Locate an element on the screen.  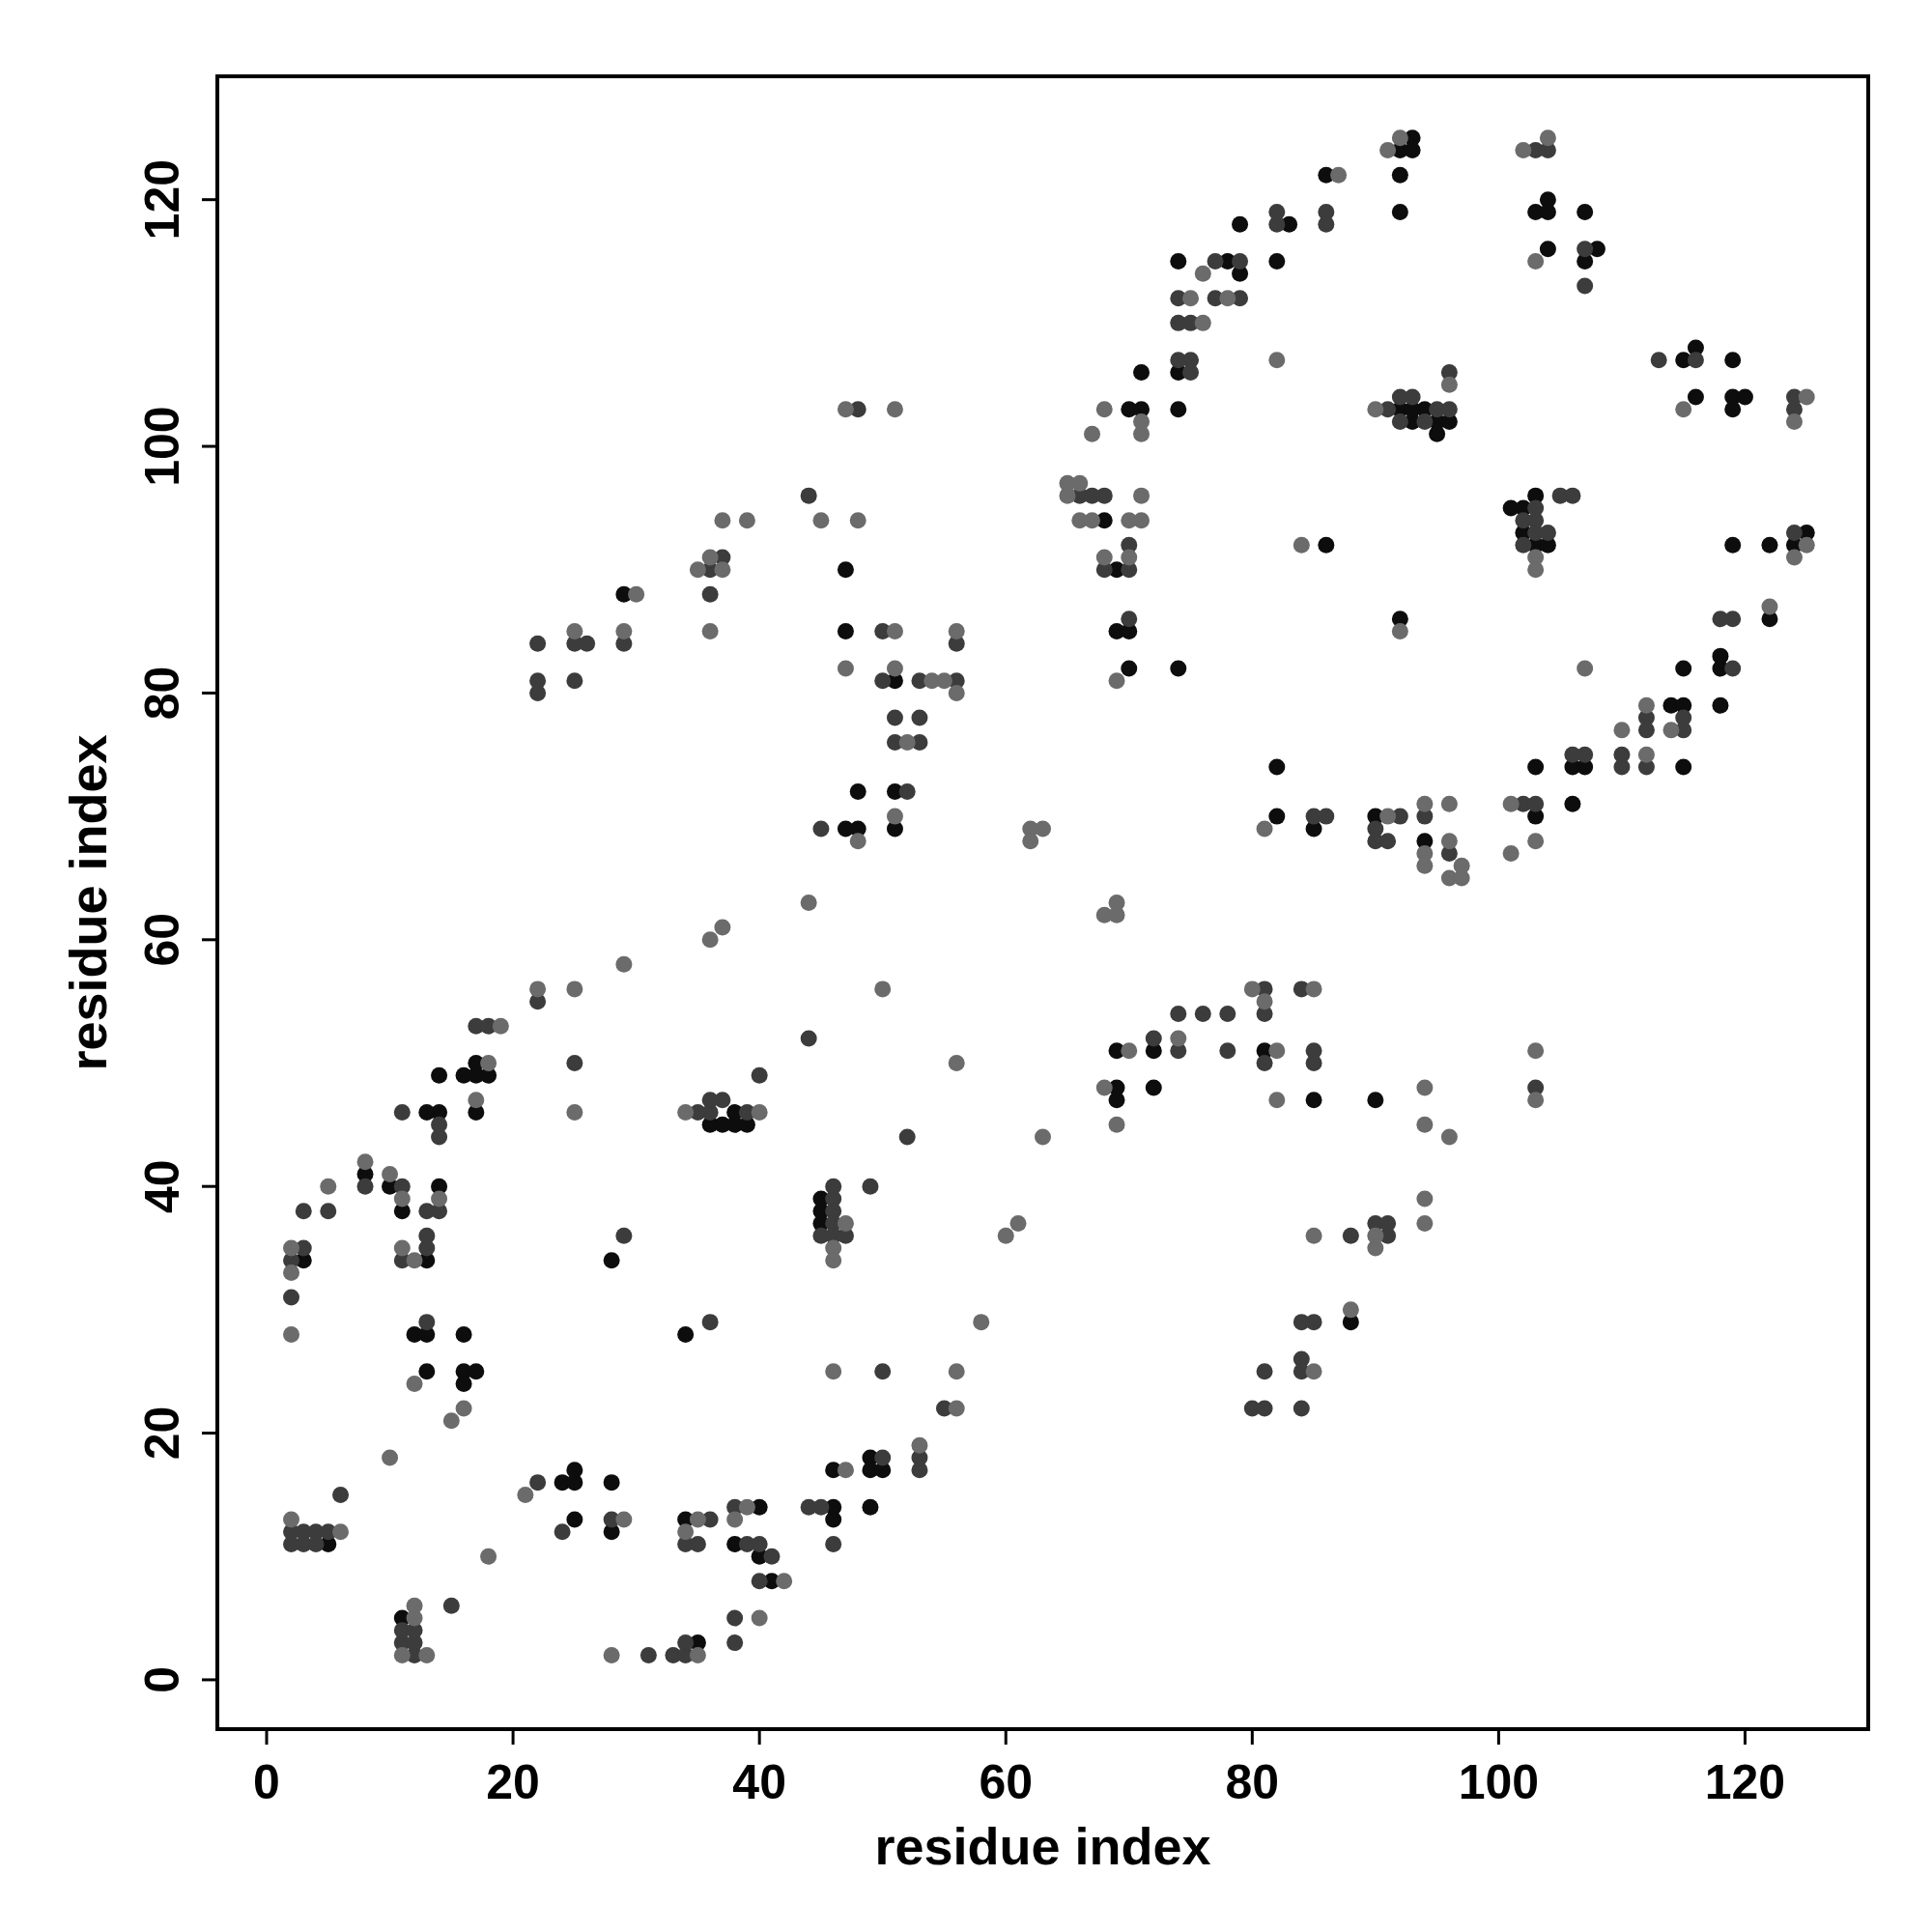
x-axis-title: residue index is located at coordinates (1042, 1846).